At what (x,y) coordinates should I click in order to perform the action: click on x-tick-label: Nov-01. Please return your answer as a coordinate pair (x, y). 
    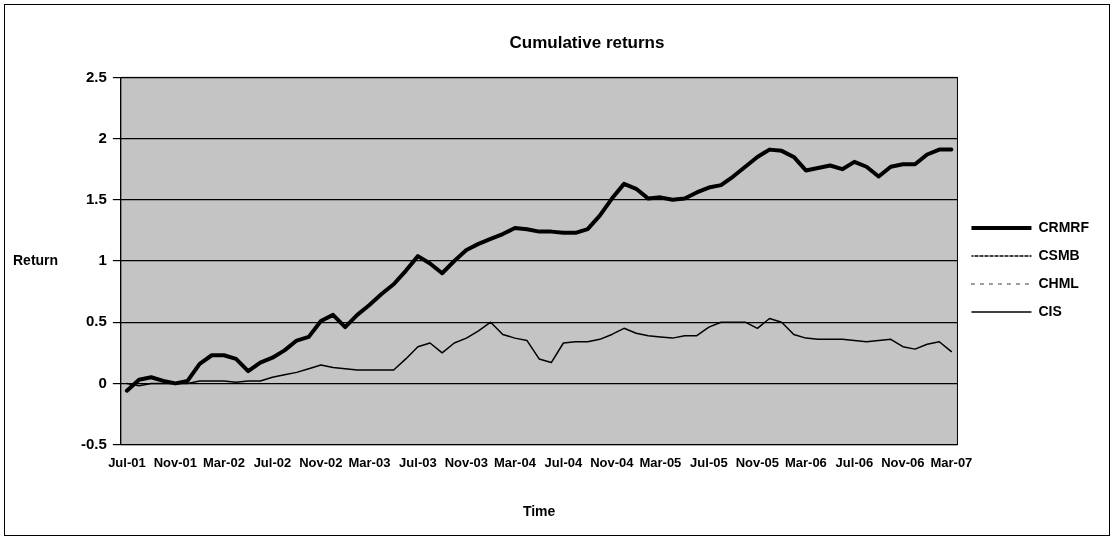
    Looking at the image, I should click on (175, 462).